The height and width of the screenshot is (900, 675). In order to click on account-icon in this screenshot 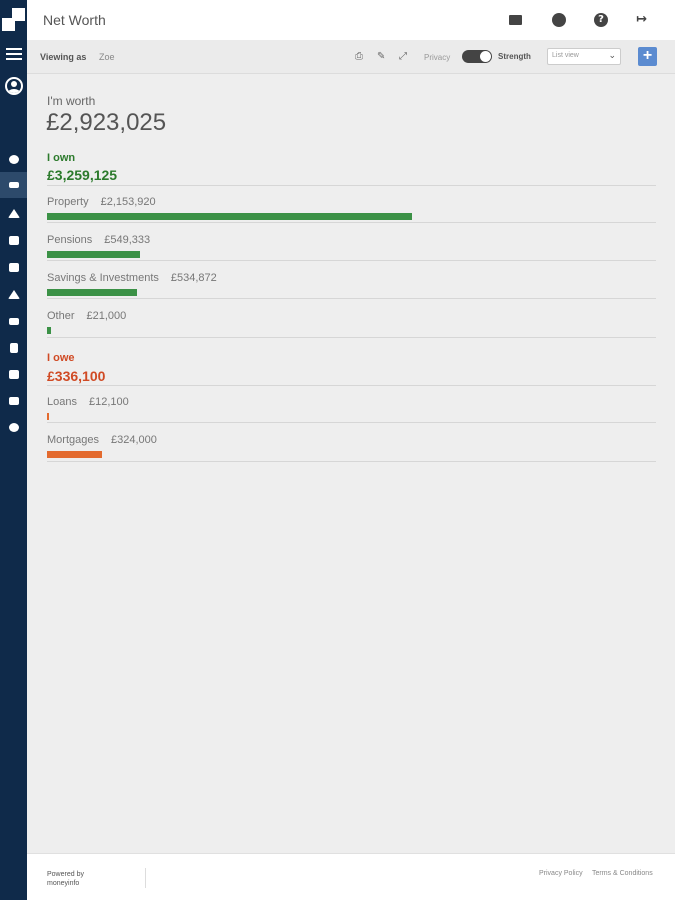, I will do `click(559, 20)`.